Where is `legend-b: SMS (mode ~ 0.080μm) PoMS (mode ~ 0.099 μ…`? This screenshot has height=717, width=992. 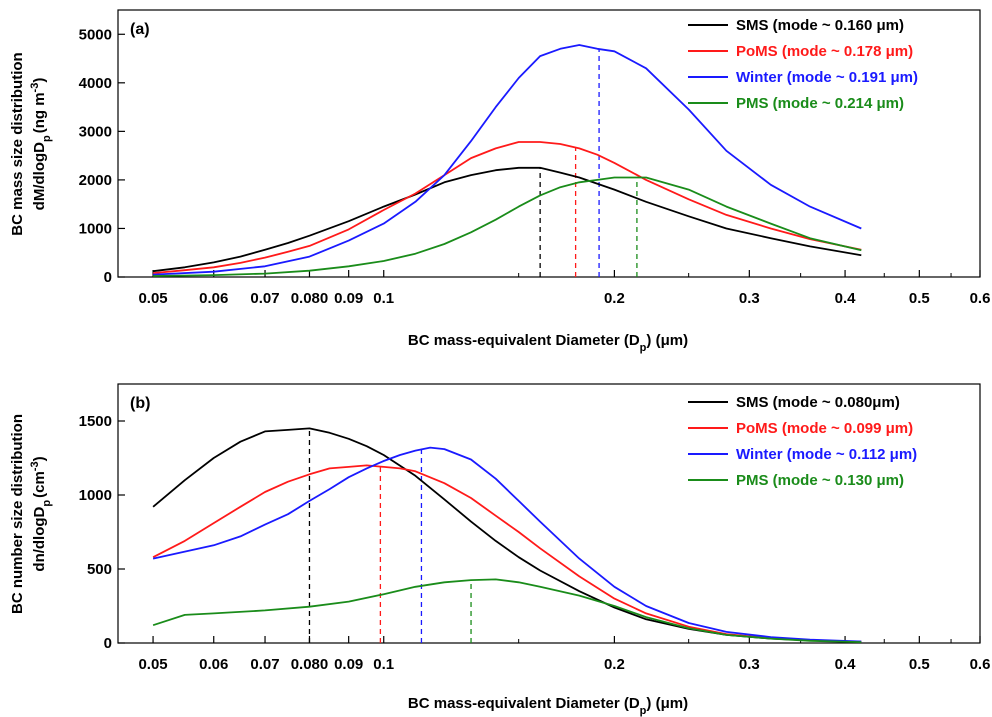 legend-b: SMS (mode ~ 0.080μm) PoMS (mode ~ 0.099 μ… is located at coordinates (802, 441).